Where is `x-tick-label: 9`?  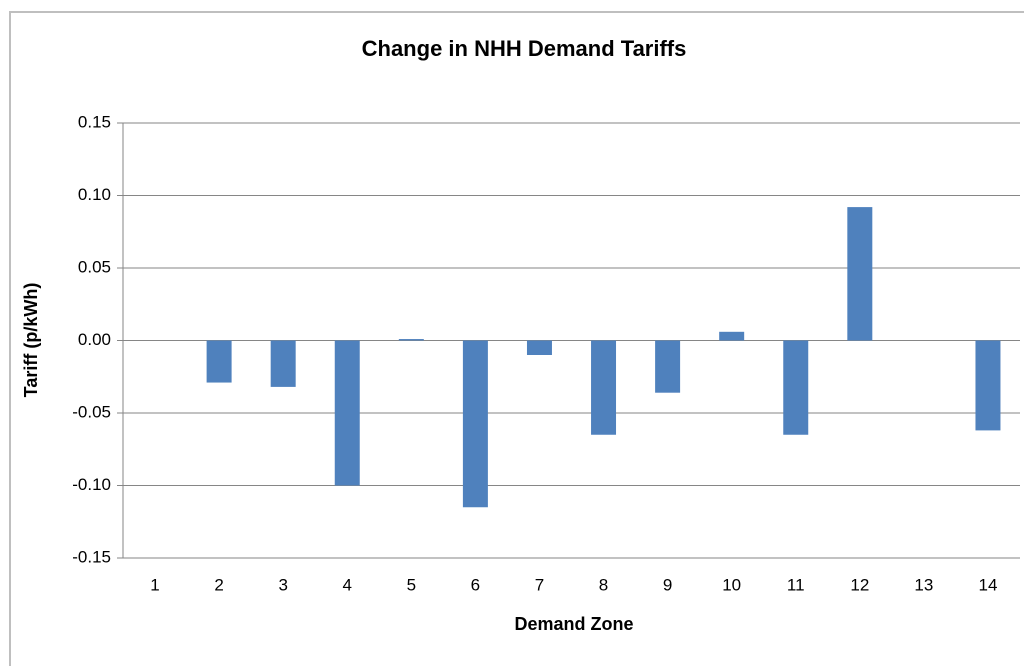 x-tick-label: 9 is located at coordinates (667, 584).